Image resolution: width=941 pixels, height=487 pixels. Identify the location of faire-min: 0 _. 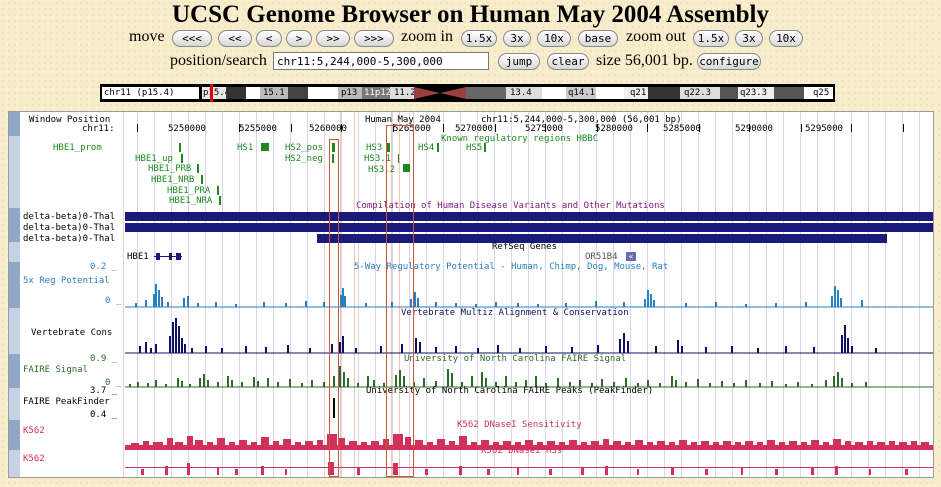
(113, 383).